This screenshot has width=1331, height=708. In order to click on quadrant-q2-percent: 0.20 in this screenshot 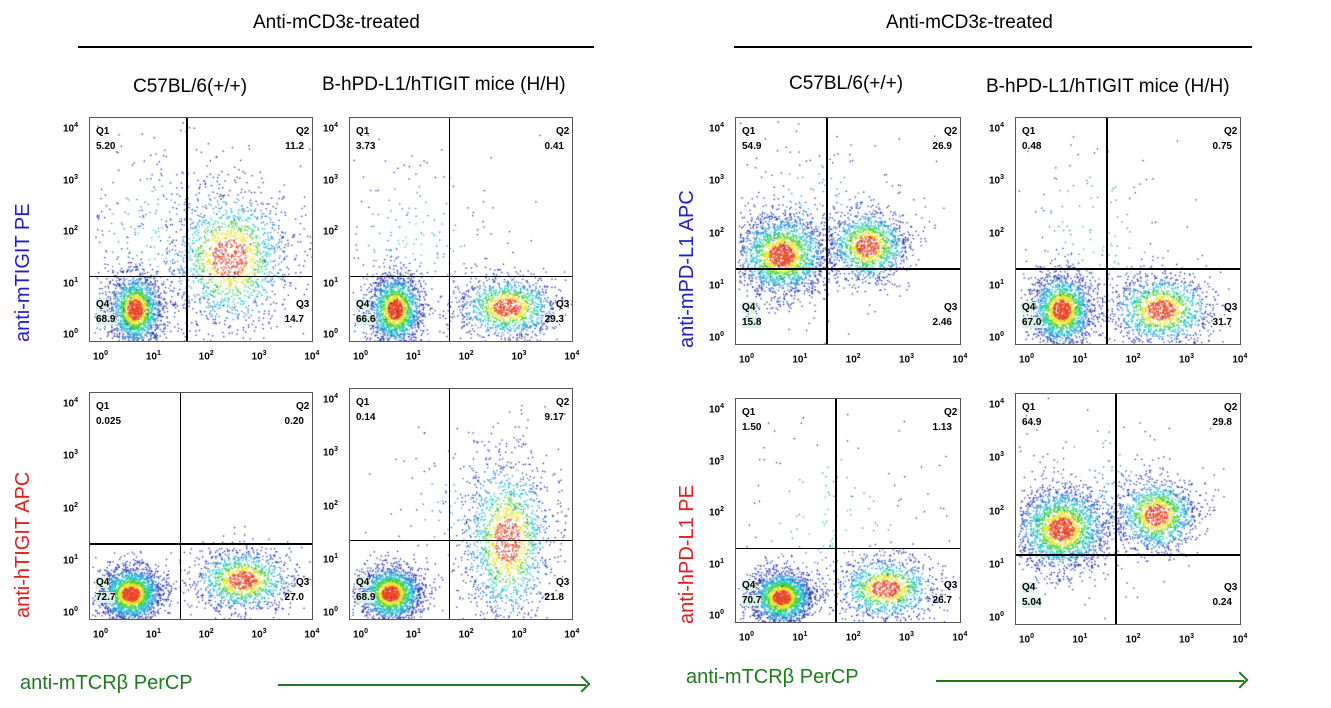, I will do `click(294, 421)`.